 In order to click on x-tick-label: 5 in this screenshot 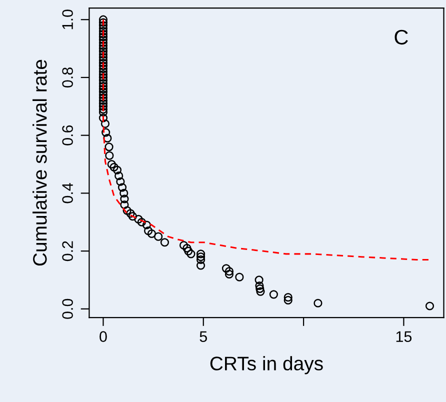, I will do `click(203, 336)`.